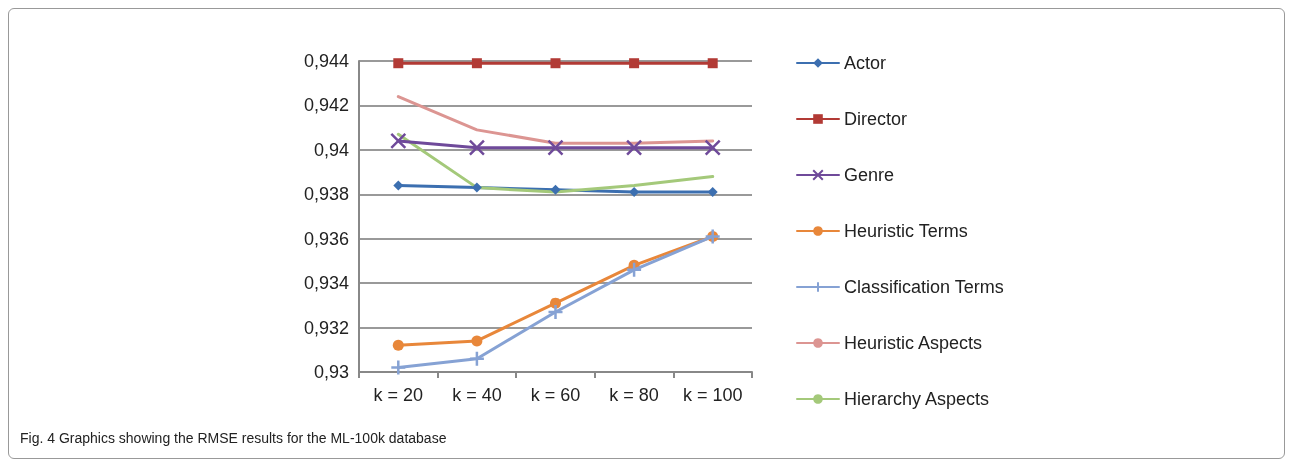 Image resolution: width=1293 pixels, height=467 pixels. Describe the element at coordinates (913, 343) in the screenshot. I see `legend-label: Heuristic Aspects` at that location.